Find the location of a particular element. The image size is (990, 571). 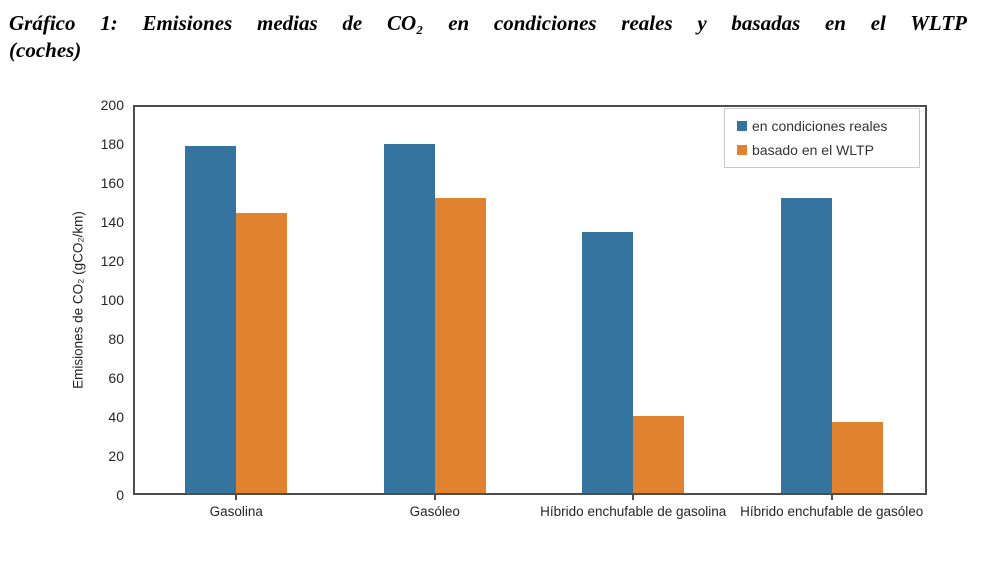

x-category-label: Híbrido enchufable de gasolina is located at coordinates (633, 511).